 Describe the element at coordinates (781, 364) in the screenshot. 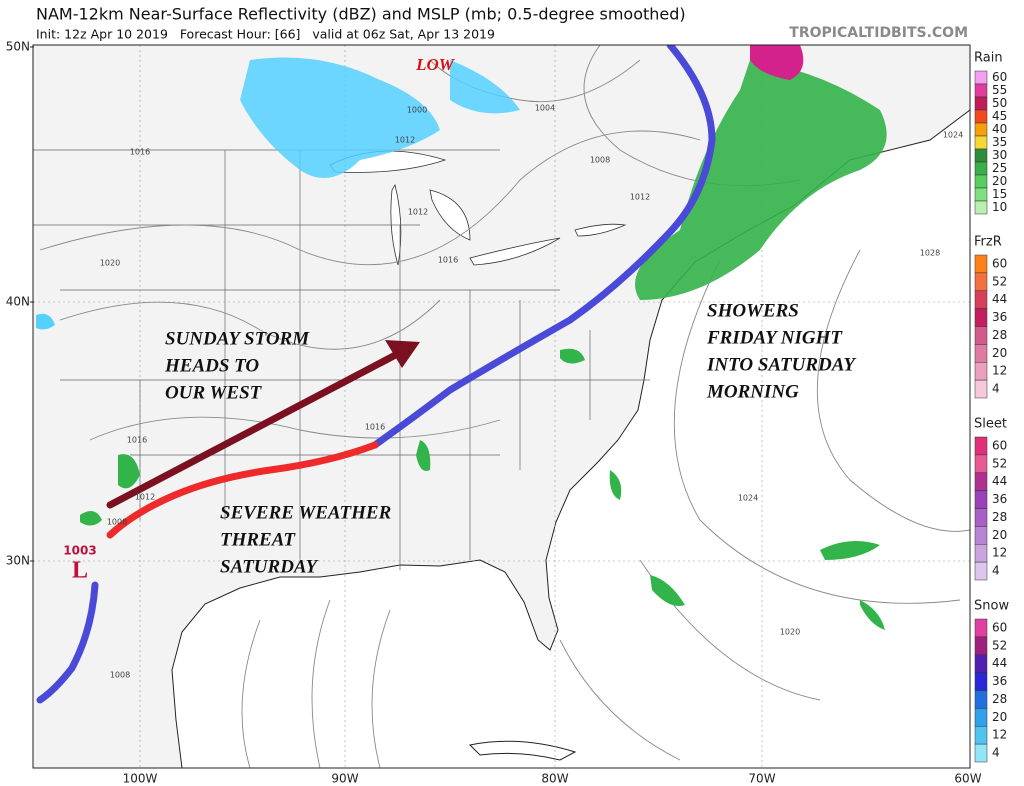

I see `annotation-line: INTO SATURDAY` at that location.